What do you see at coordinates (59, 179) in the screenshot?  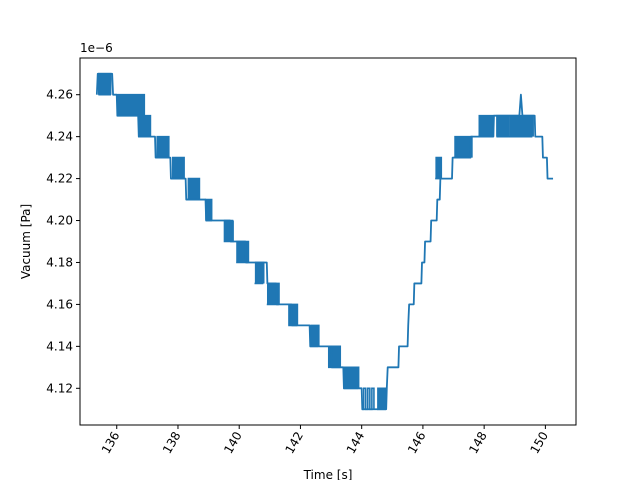 I see `y-tick-label: 4.22` at bounding box center [59, 179].